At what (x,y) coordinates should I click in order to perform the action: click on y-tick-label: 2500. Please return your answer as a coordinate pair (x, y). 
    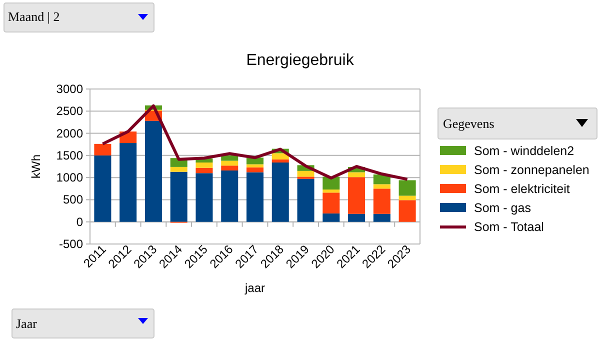
    Looking at the image, I should click on (70, 111).